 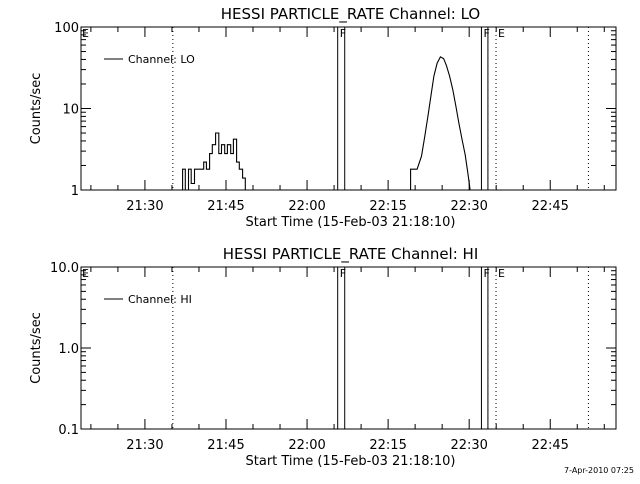 What do you see at coordinates (599, 470) in the screenshot?
I see `footer-timestamp: 7-Apr-2010 07:25` at bounding box center [599, 470].